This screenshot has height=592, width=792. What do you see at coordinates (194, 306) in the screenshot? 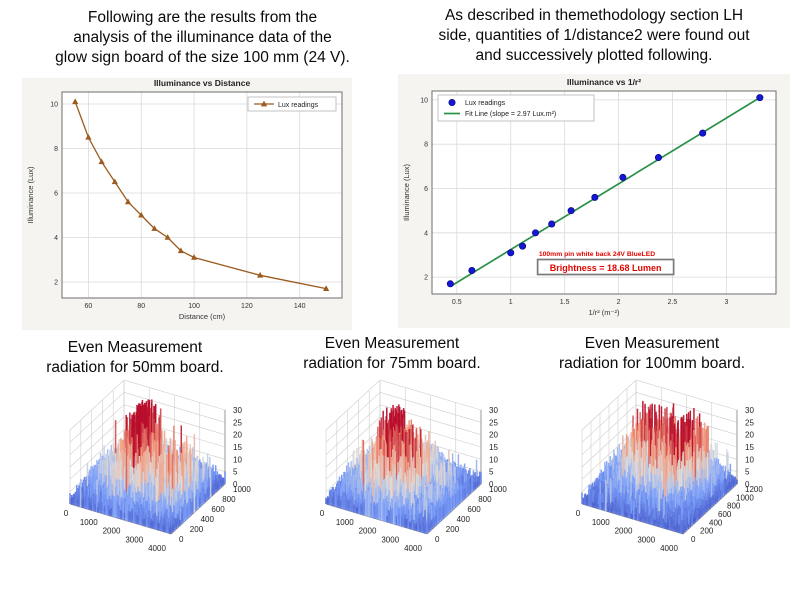
I see `svg-text: 100` at bounding box center [194, 306].